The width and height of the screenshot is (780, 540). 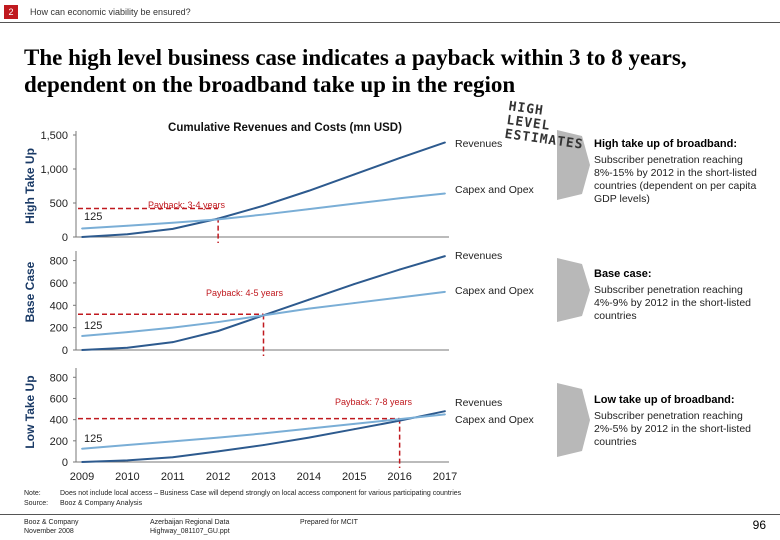 What do you see at coordinates (30, 186) in the screenshot?
I see `panel-high-take-up-row-label: High Take Up` at bounding box center [30, 186].